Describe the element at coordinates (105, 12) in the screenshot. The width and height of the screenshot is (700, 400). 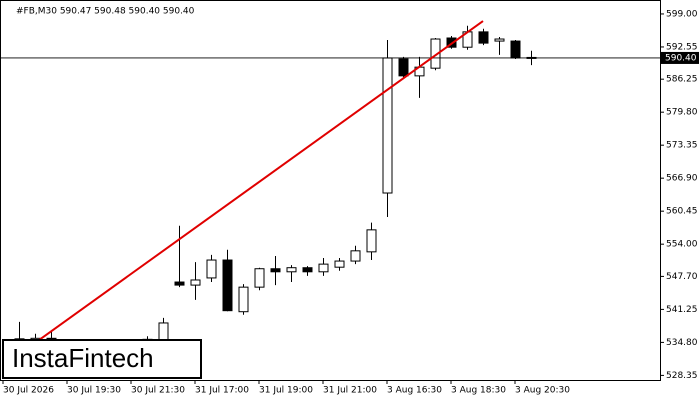
I see `chart-header: #FB,M30 590.47 590.48 590.40 590.40` at that location.